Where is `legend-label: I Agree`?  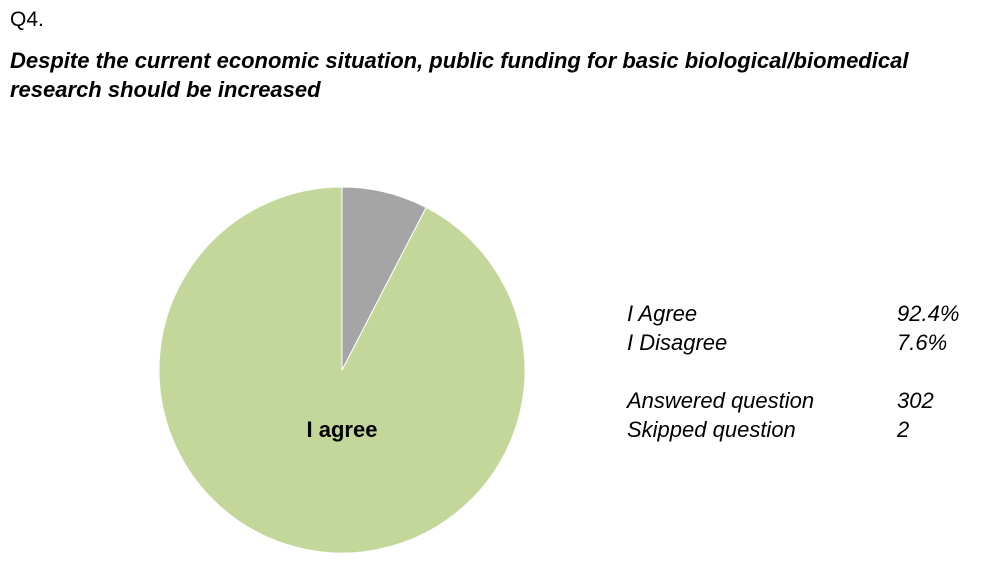
legend-label: I Agree is located at coordinates (662, 313).